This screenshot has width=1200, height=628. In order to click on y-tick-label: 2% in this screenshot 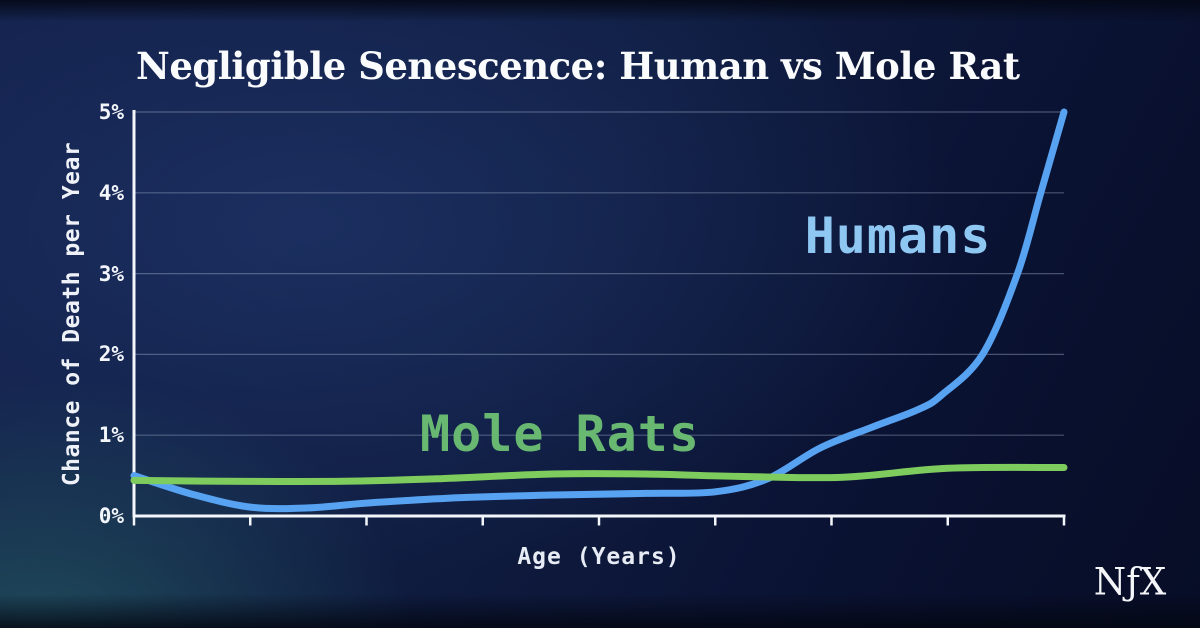, I will do `click(111, 354)`.